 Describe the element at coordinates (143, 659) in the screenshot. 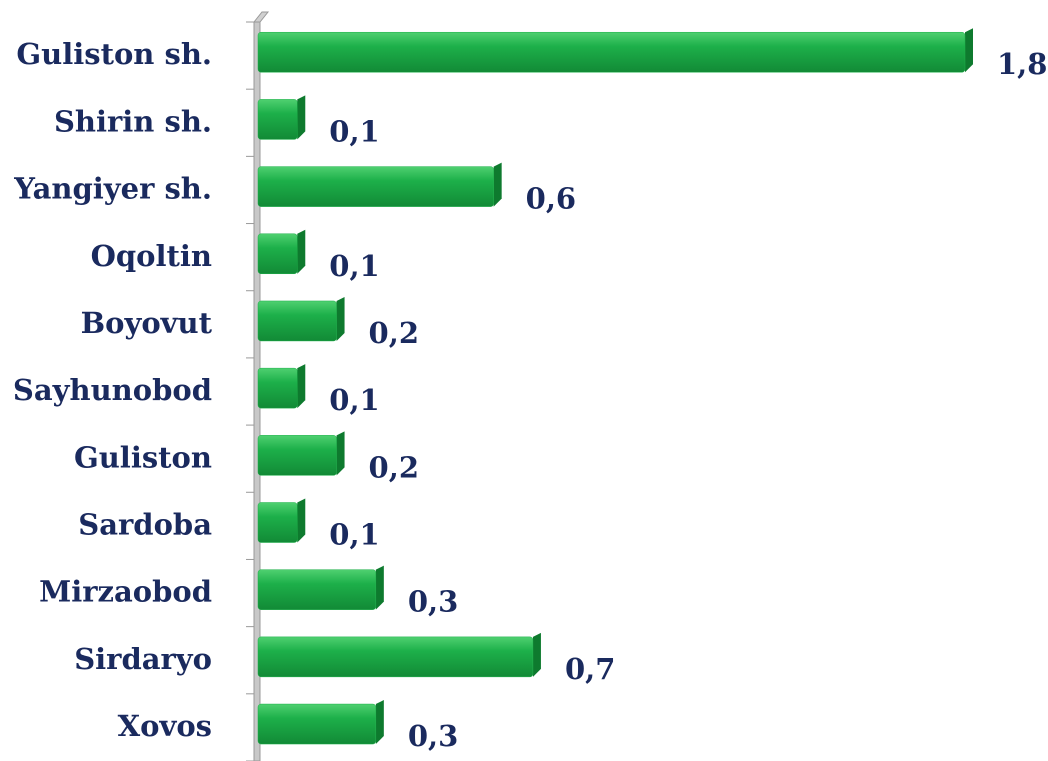

I see `category-label: Sirdaryo` at that location.